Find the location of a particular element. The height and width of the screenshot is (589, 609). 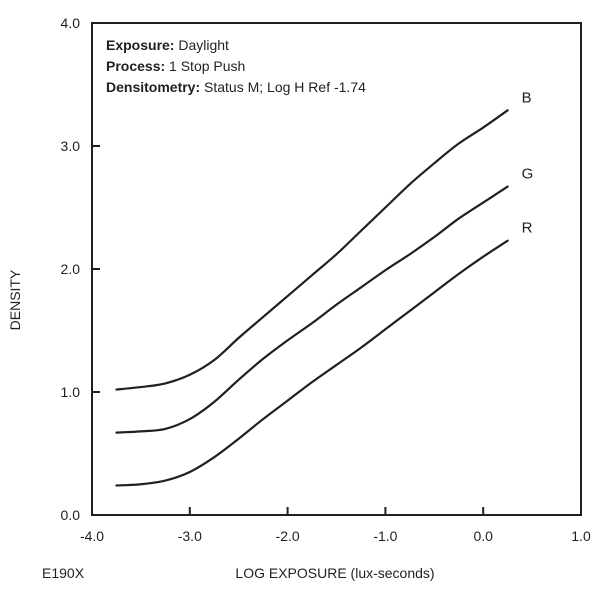

info-process-value: 1 Stop Push is located at coordinates (205, 66).